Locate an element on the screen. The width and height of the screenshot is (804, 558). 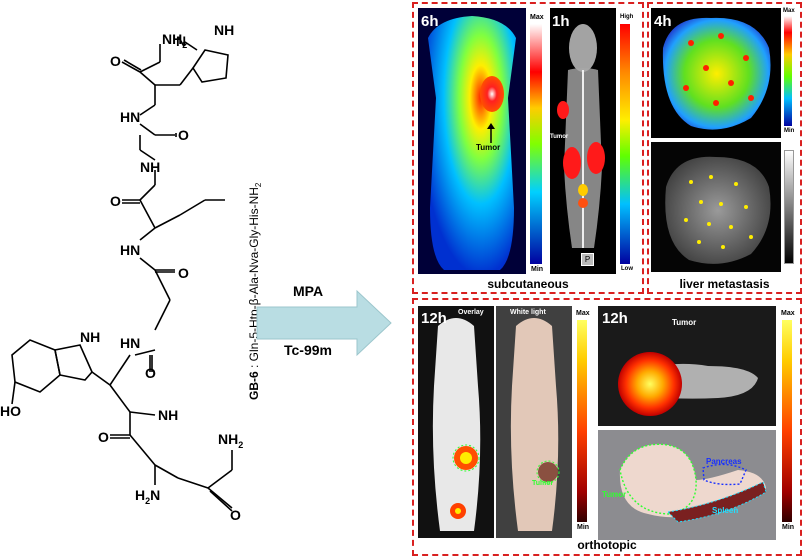
atom-nh-2: NH is located at coordinates (168, 415).